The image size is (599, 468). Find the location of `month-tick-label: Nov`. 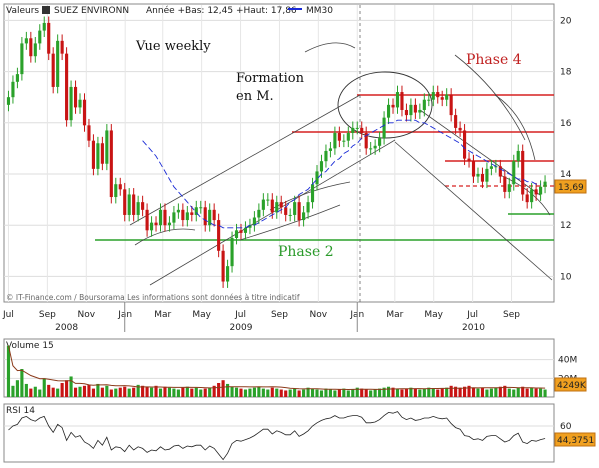

month-tick-label: Nov is located at coordinates (86, 315).